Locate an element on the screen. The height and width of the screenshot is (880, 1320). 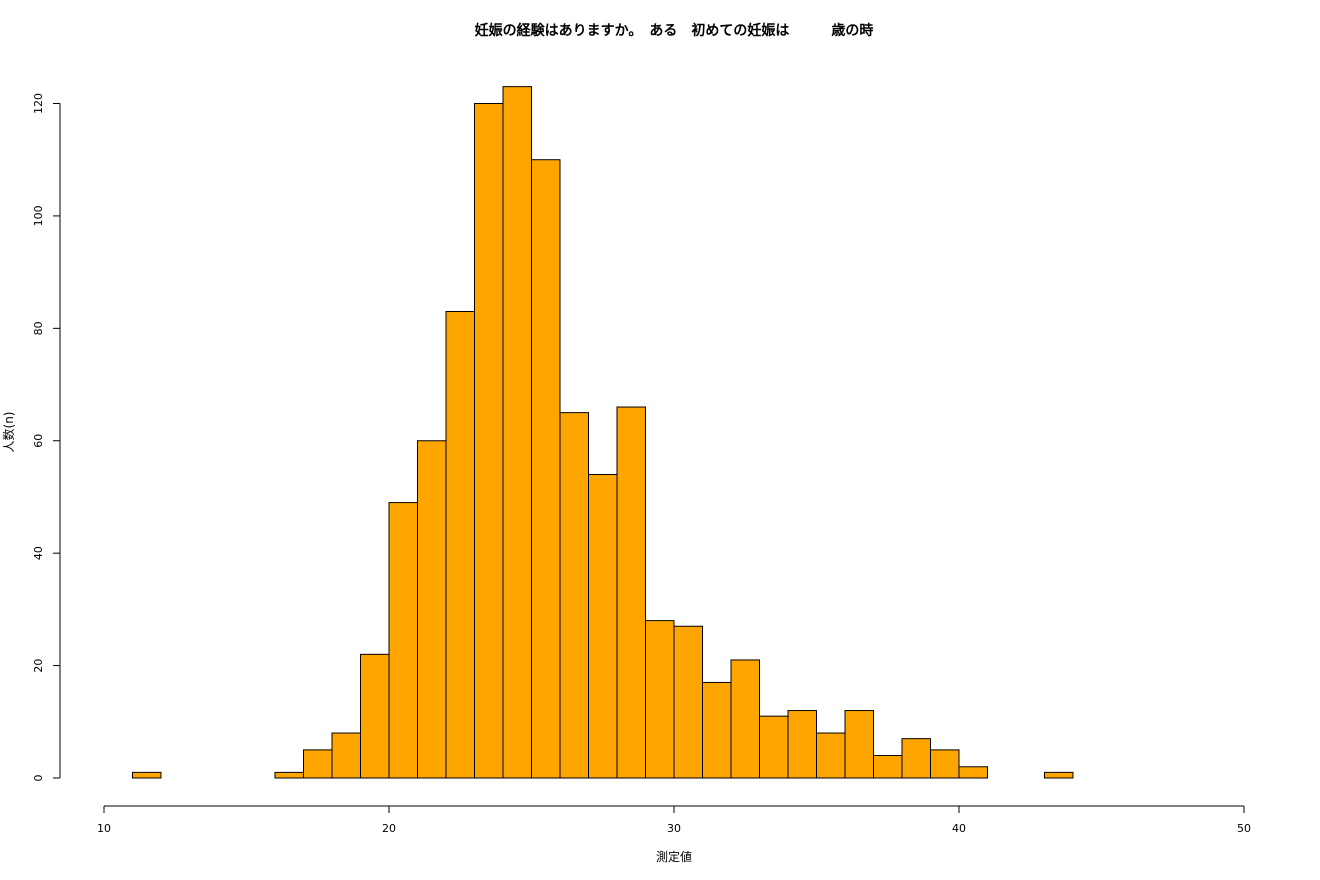
x-tick-label-30: 30 is located at coordinates (674, 828).